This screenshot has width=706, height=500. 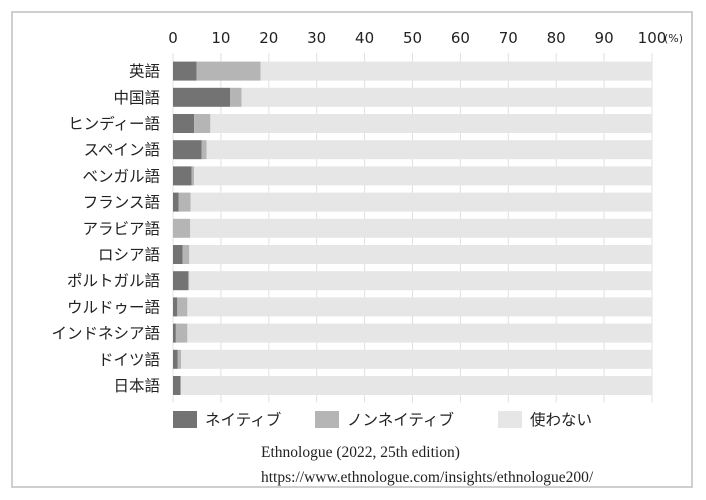 What do you see at coordinates (121, 176) in the screenshot?
I see `category-label: ベンガル語` at bounding box center [121, 176].